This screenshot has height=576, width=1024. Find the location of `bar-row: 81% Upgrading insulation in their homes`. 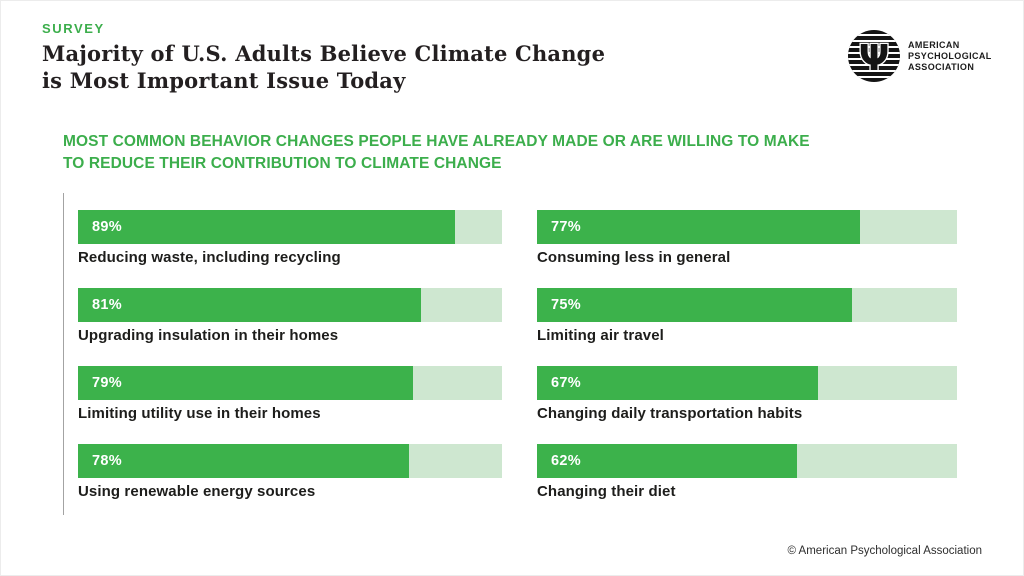

bar-row: 81% Upgrading insulation in their homes is located at coordinates (290, 317).